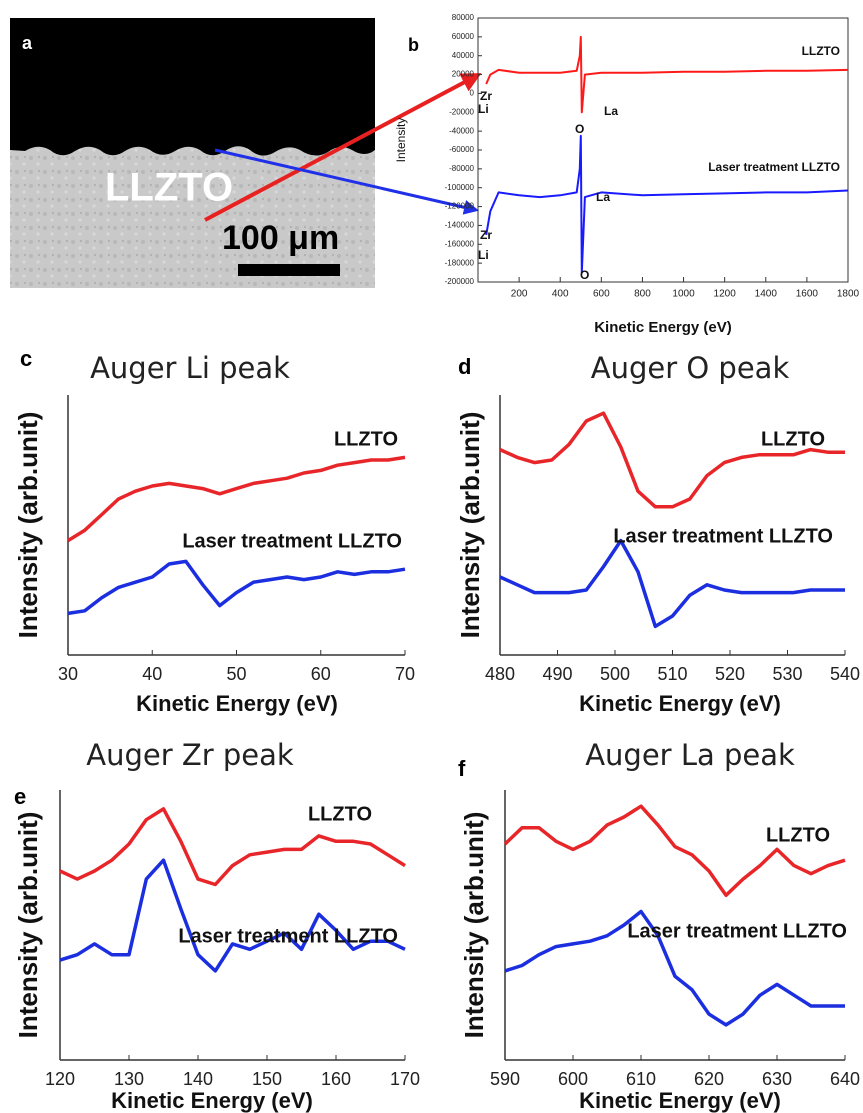 The height and width of the screenshot is (1113, 863). What do you see at coordinates (500, 674) in the screenshot?
I see `x-tick-label: 480` at bounding box center [500, 674].